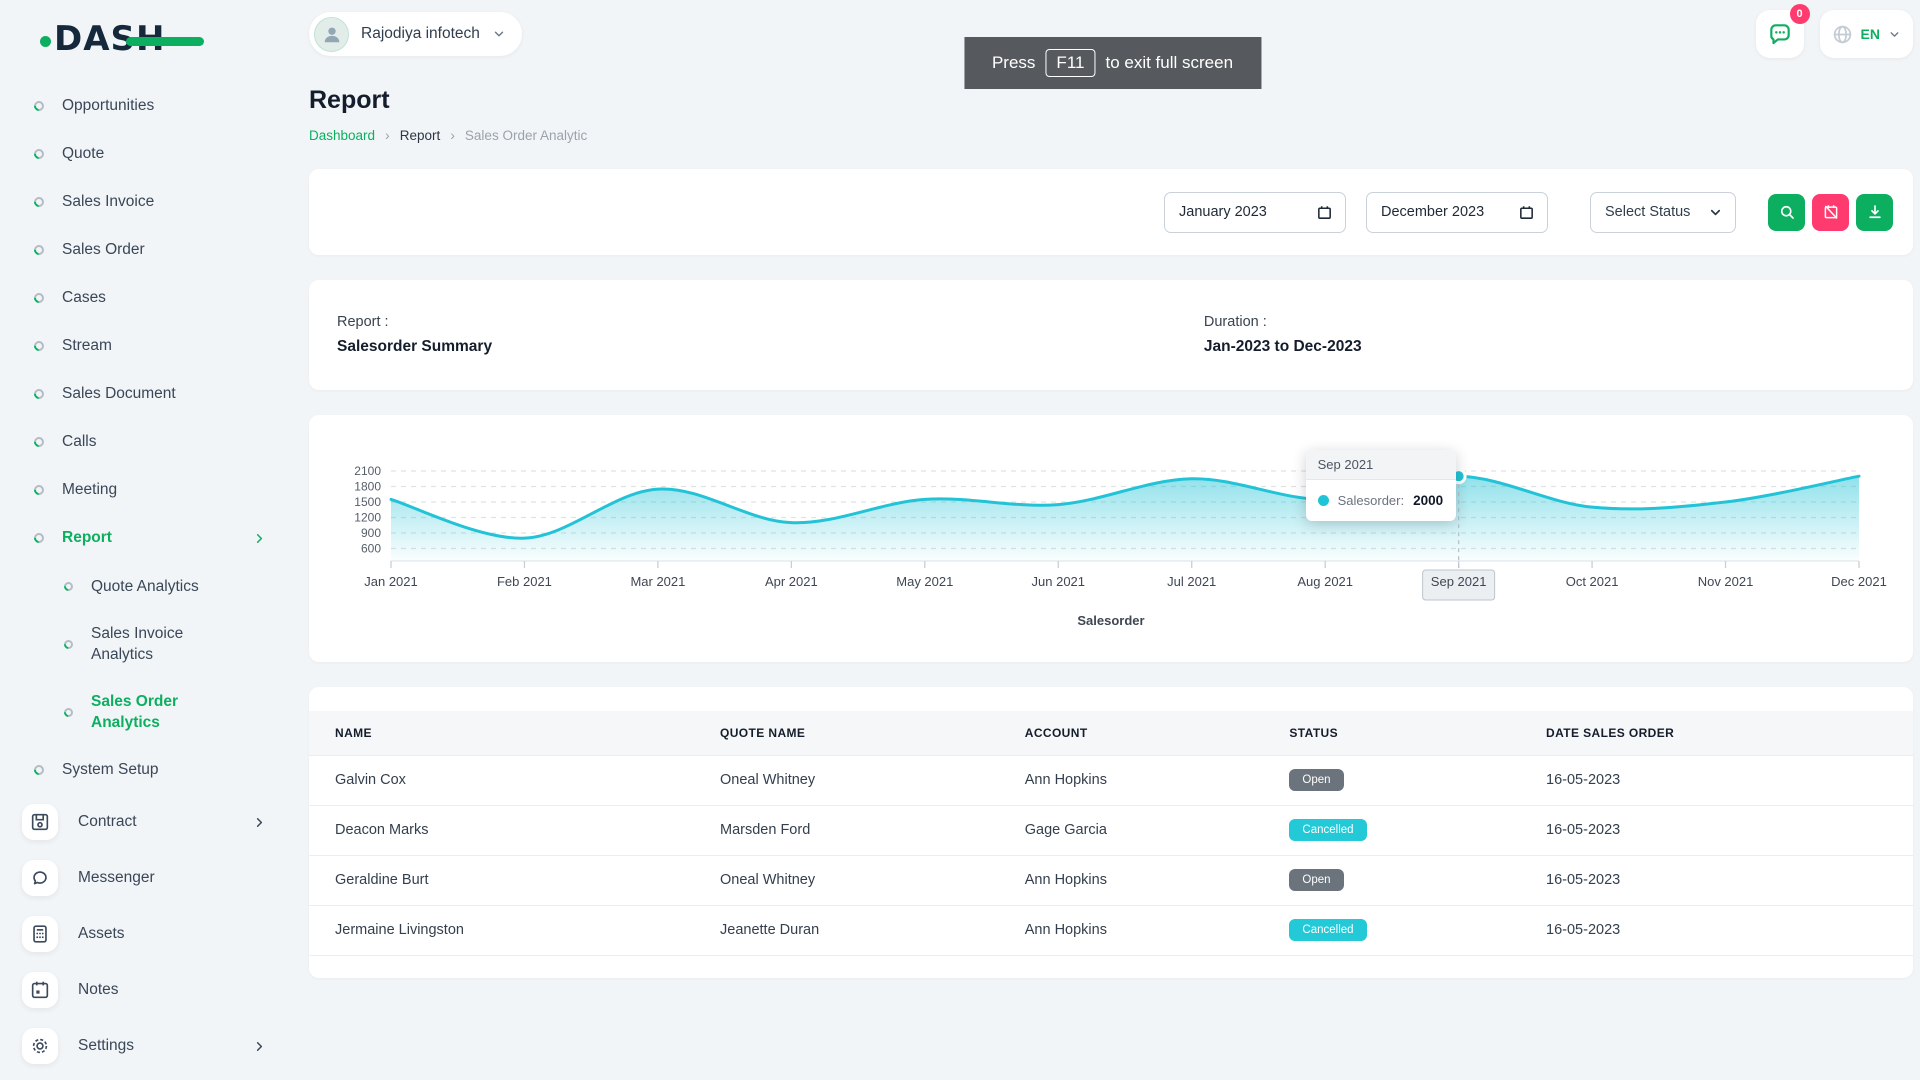  I want to click on sidebar-item-label: Meeting, so click(90, 489).